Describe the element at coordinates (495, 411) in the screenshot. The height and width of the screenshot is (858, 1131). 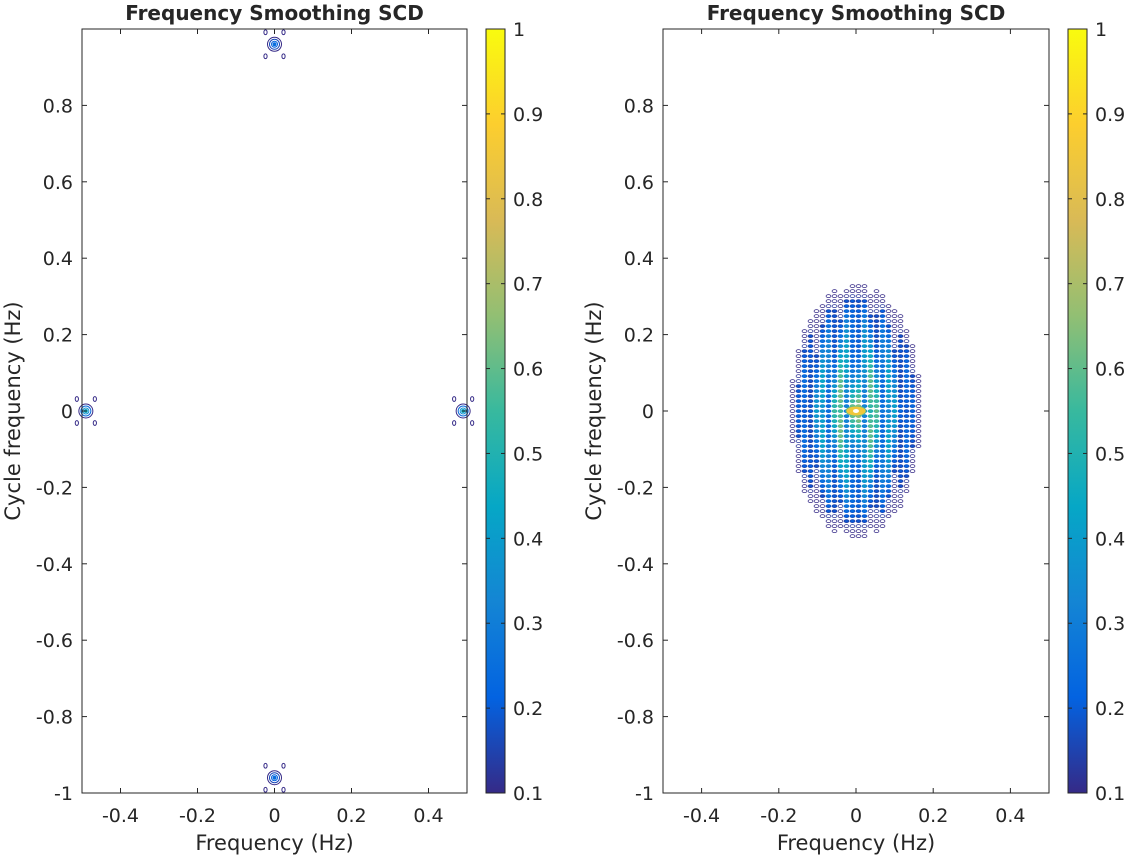
I see `colorbar-frame` at that location.